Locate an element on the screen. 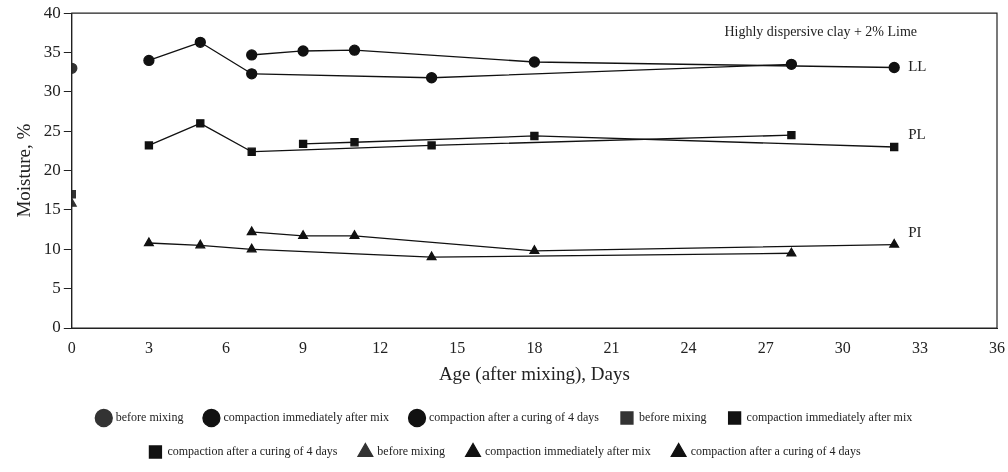 This screenshot has width=1008, height=472. x-tick-label: 15 is located at coordinates (457, 347).